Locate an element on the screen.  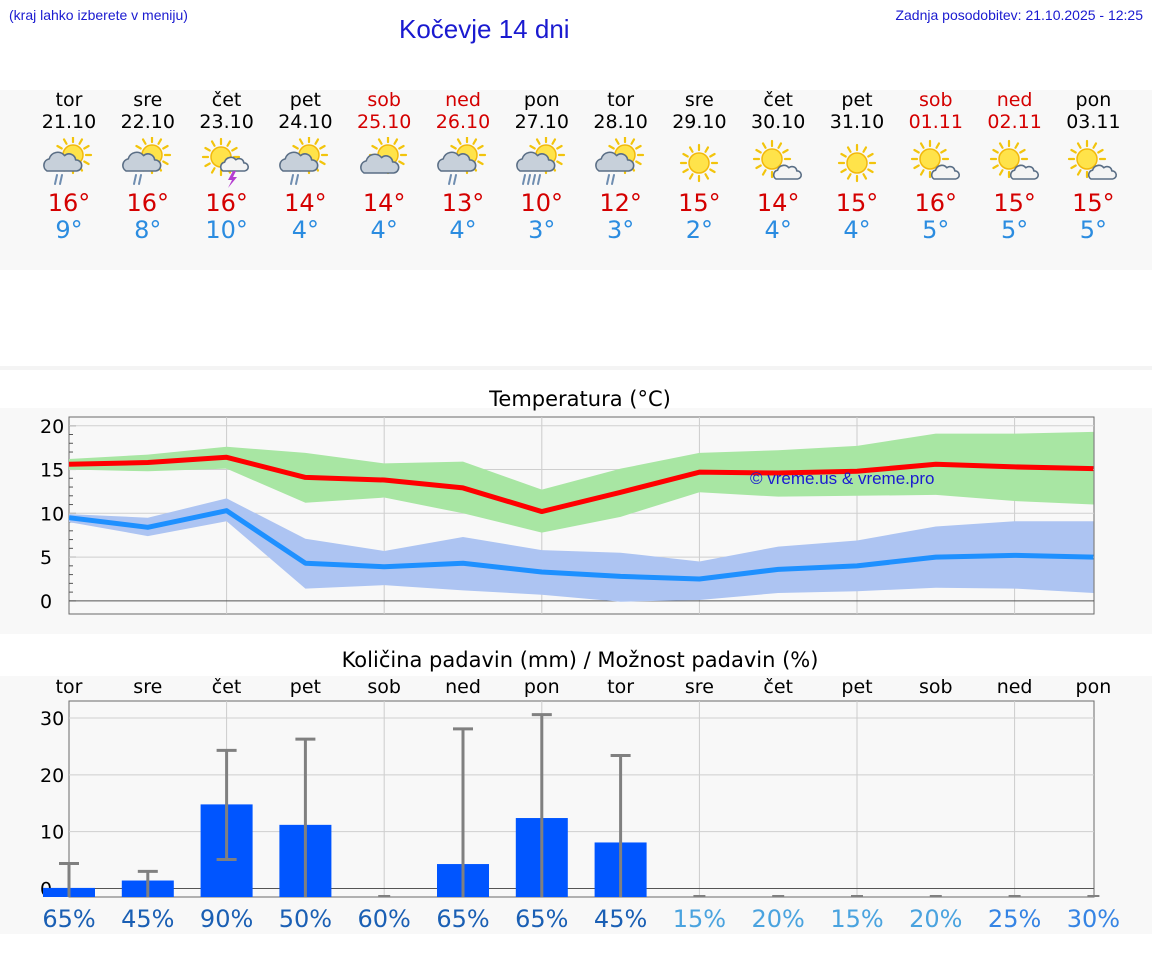
sun-small-cloud-icon is located at coordinates (1014, 159).